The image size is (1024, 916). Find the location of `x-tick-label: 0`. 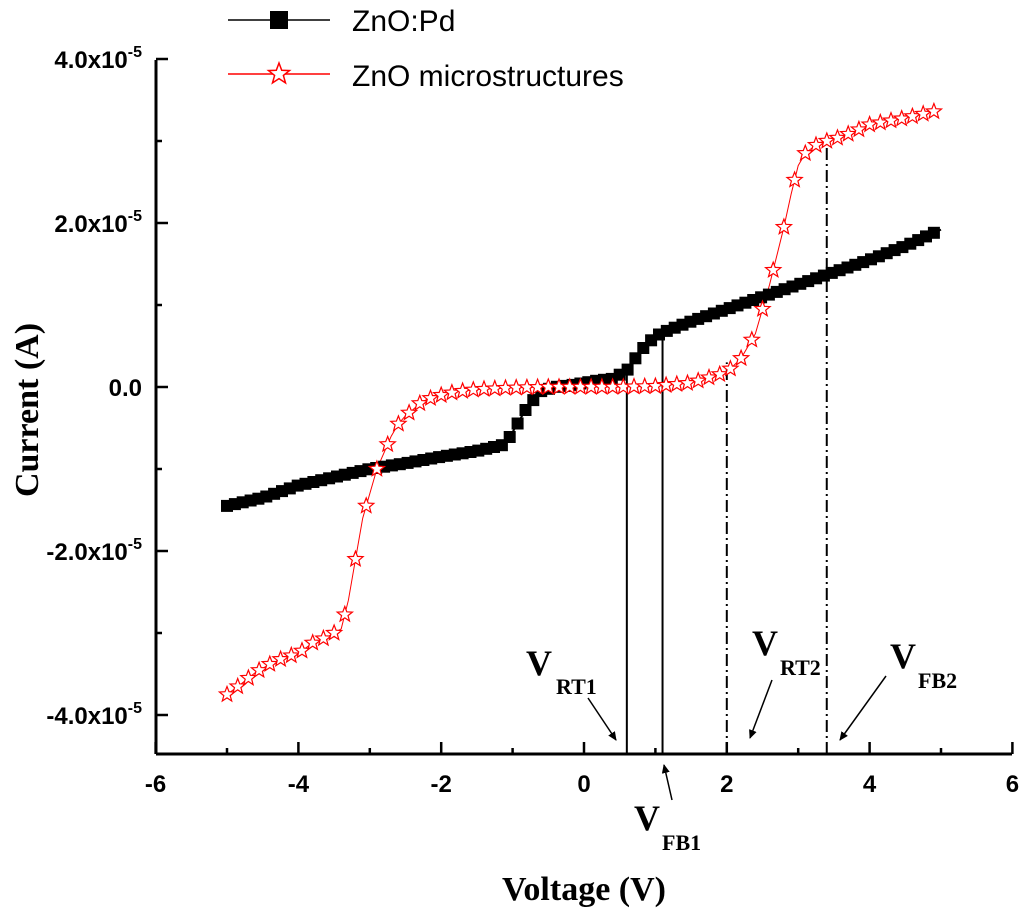

x-tick-label: 0 is located at coordinates (583, 784).